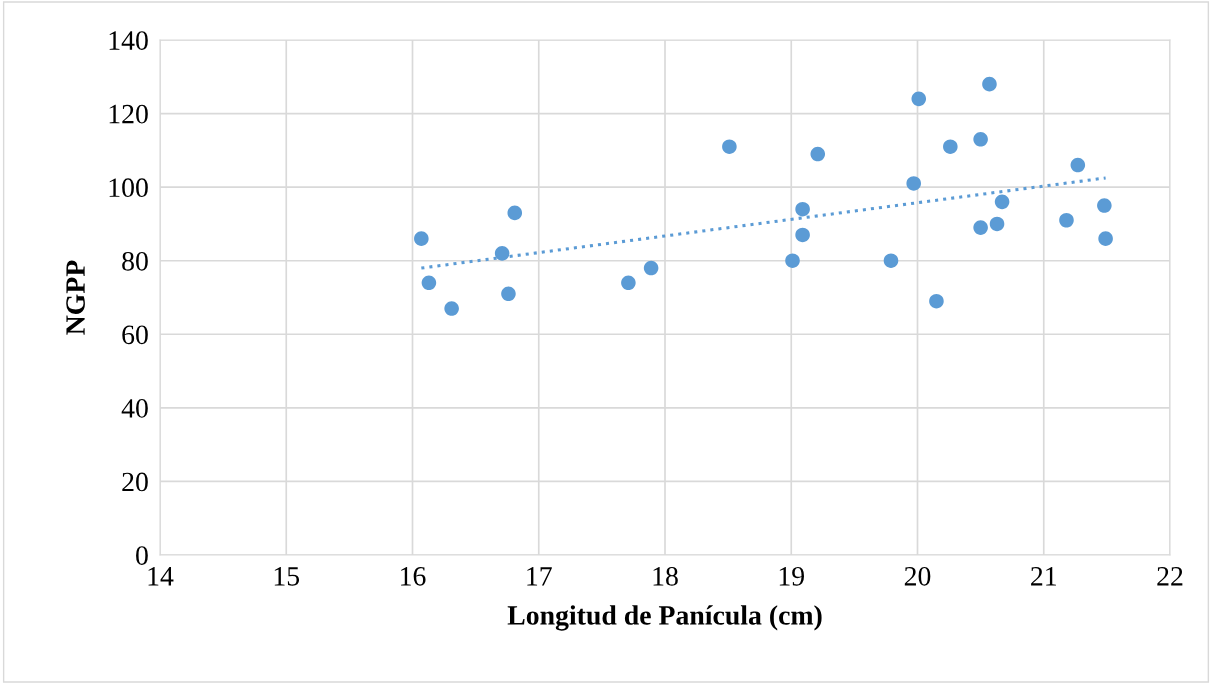  Describe the element at coordinates (75, 297) in the screenshot. I see `y-axis-title: NGPP` at that location.